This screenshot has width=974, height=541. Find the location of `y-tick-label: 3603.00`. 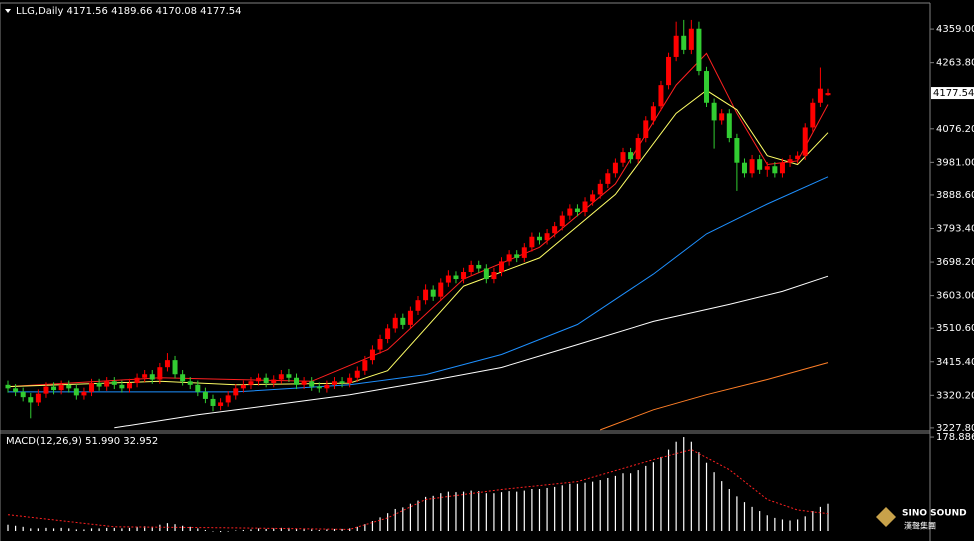

y-tick-label: 3603.00 is located at coordinates (955, 296).